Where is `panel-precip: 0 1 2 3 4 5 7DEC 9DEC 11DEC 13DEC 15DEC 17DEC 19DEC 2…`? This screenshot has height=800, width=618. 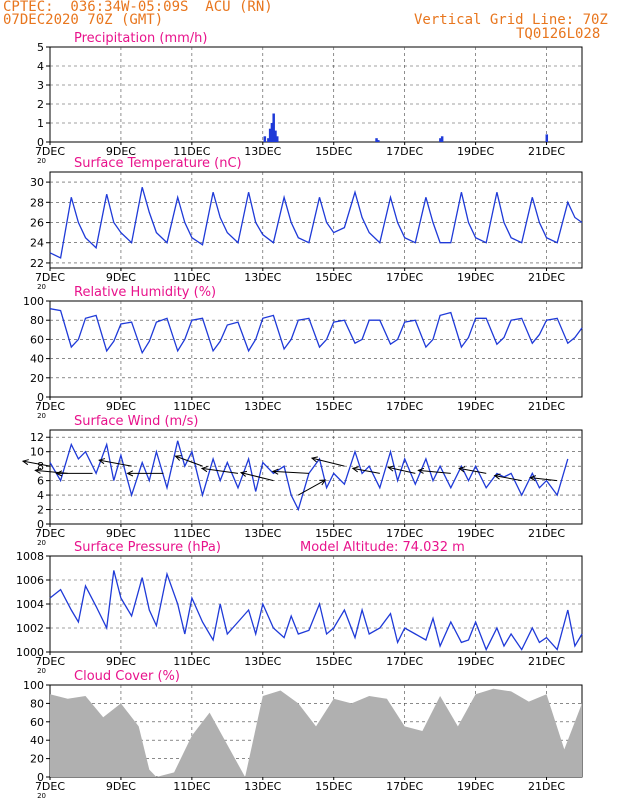 panel-precip: 0 1 2 3 4 5 7DEC 9DEC 11DEC 13DEC 15DEC 17DEC 19DEC 2… is located at coordinates (309, 98).